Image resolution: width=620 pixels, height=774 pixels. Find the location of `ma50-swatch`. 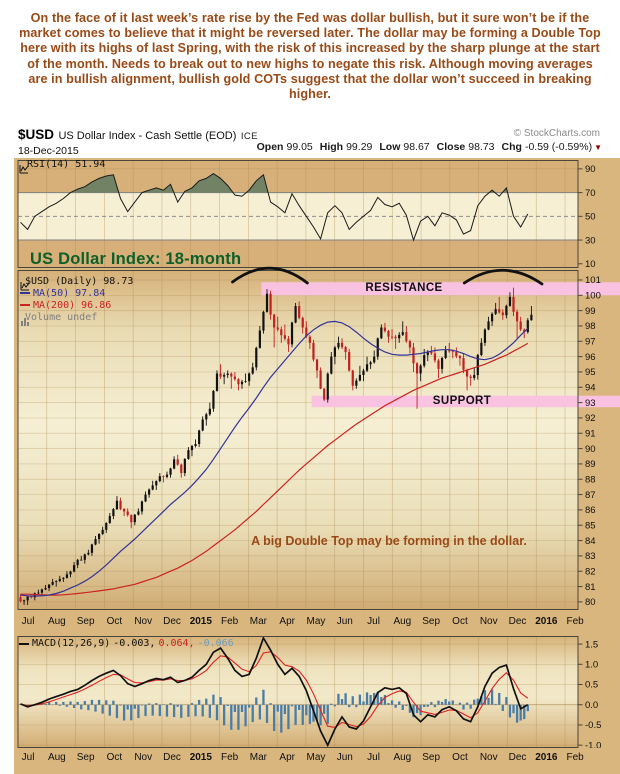

ma50-swatch is located at coordinates (25, 293).